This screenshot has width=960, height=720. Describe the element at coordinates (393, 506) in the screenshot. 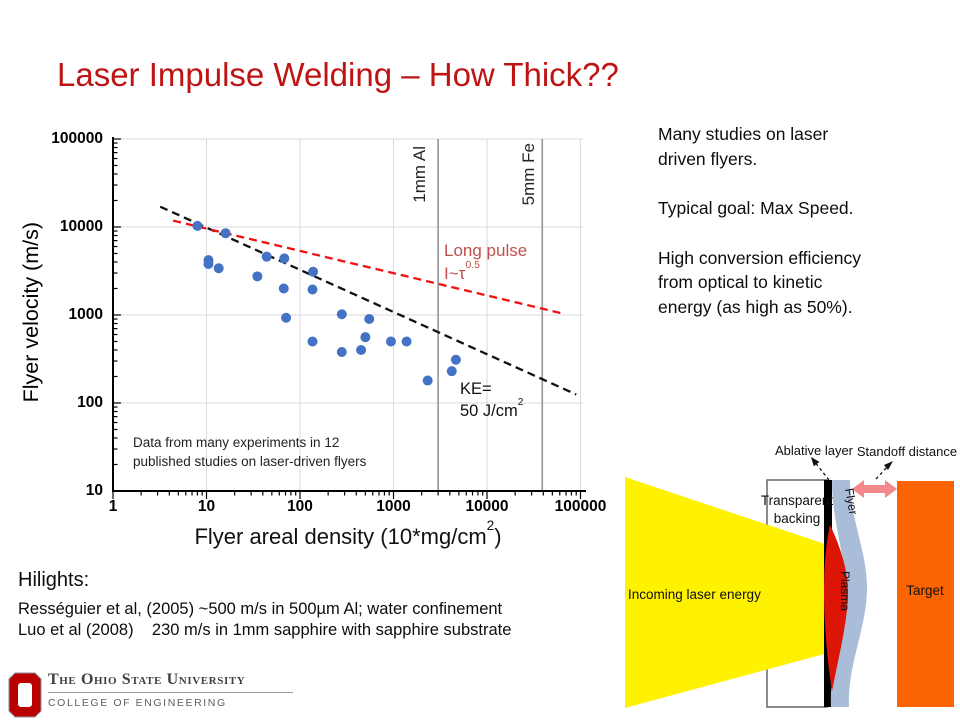

I see `x-tick-label: 1000` at that location.